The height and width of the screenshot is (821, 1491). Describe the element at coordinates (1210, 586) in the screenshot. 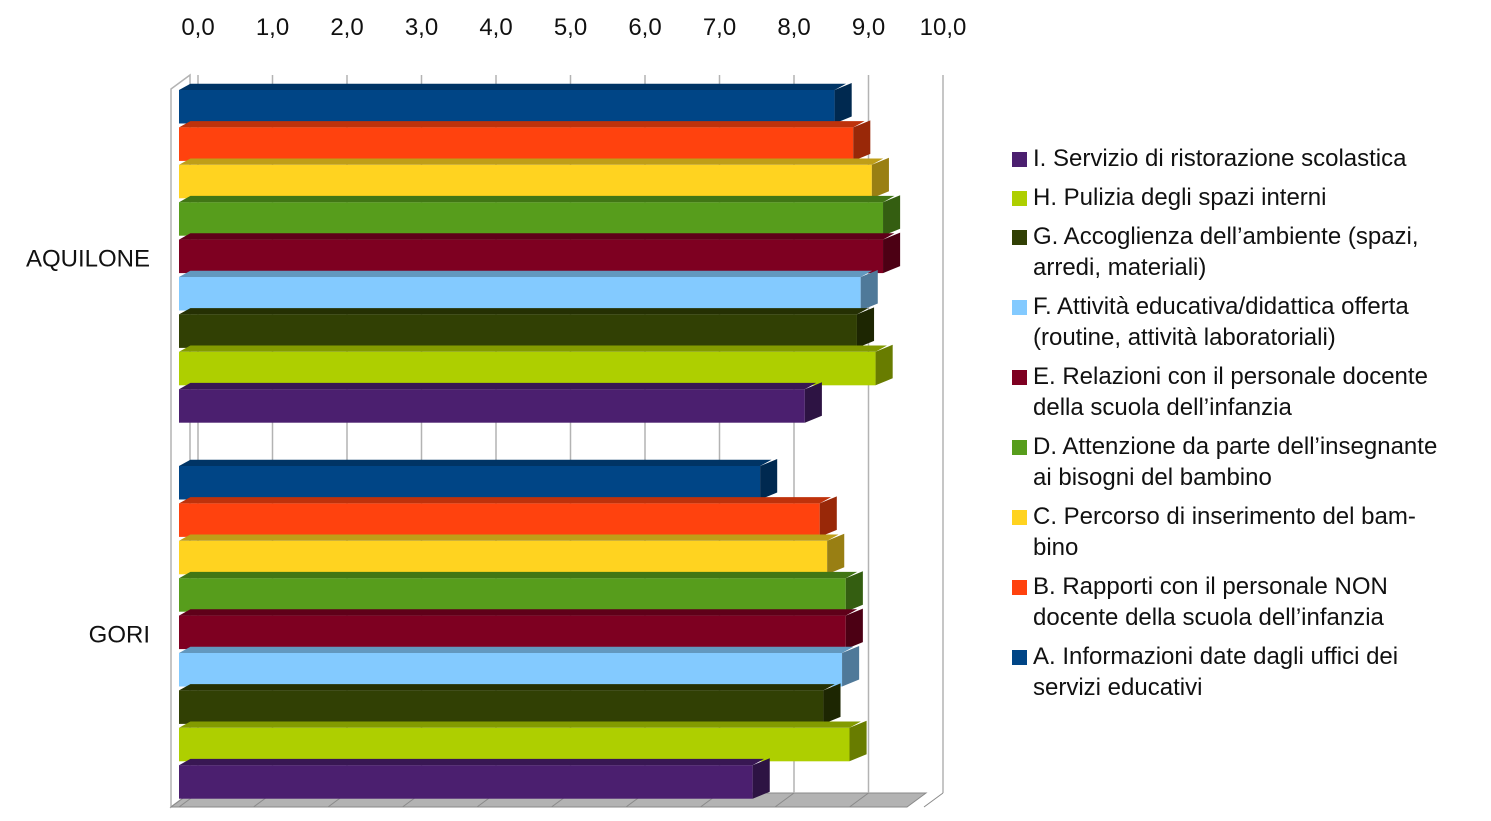

I see `legend-label-line: B. Rapporti con il personale NON` at that location.